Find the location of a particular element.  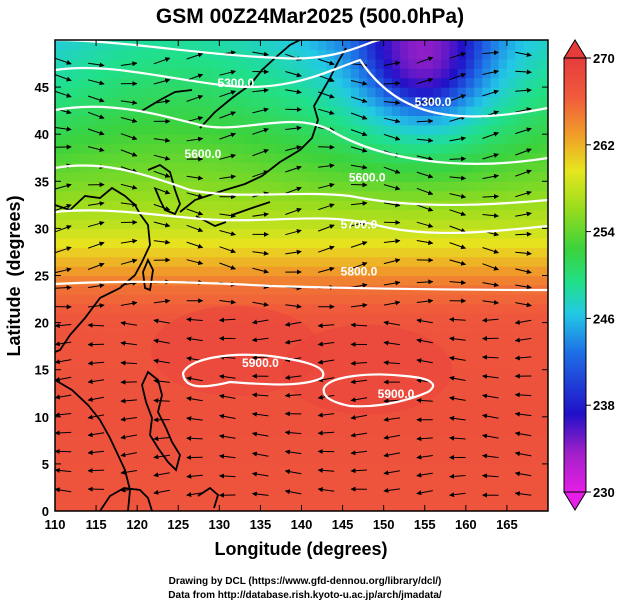

contour-line is located at coordinates (253, 370).